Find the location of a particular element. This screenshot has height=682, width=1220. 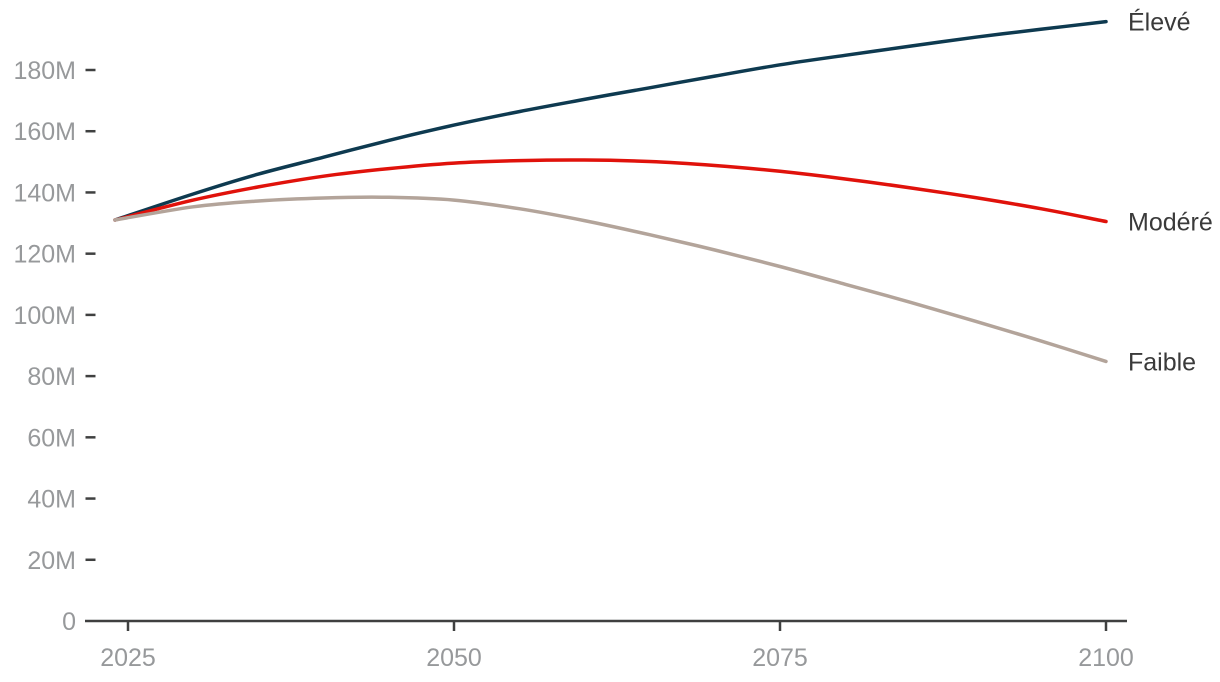

x-tick-label: 2025 is located at coordinates (128, 658).